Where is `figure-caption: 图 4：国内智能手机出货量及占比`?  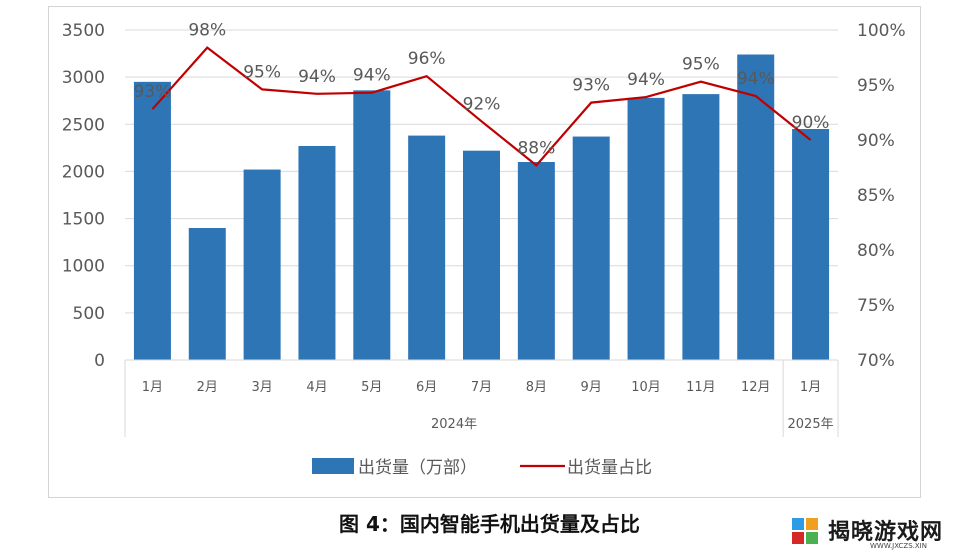
figure-caption: 图 4：国内智能手机出货量及占比 is located at coordinates (489, 524).